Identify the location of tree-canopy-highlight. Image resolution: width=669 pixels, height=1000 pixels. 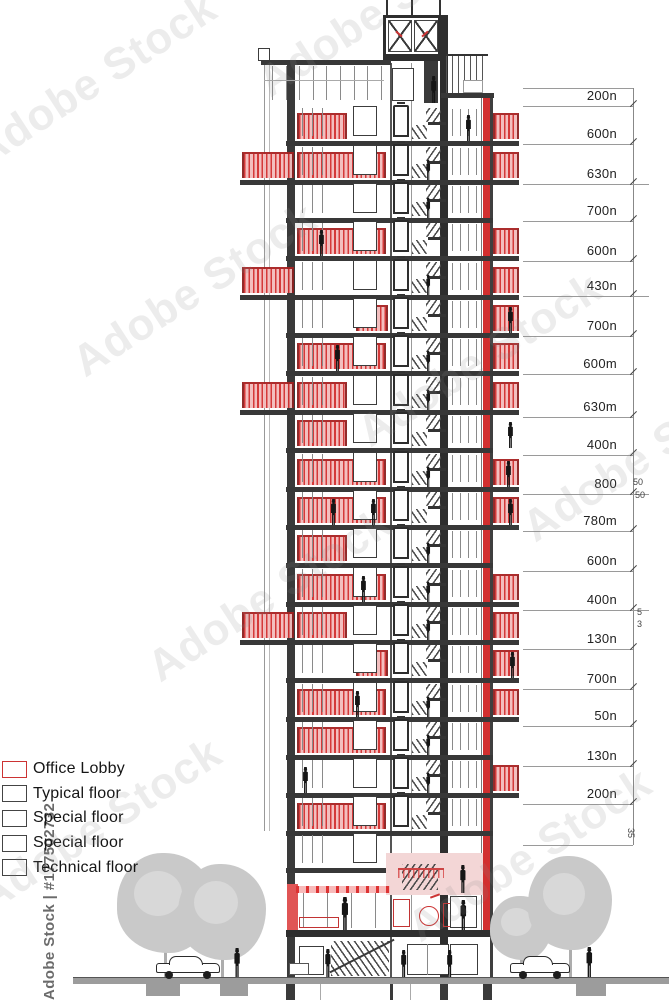
(564, 894).